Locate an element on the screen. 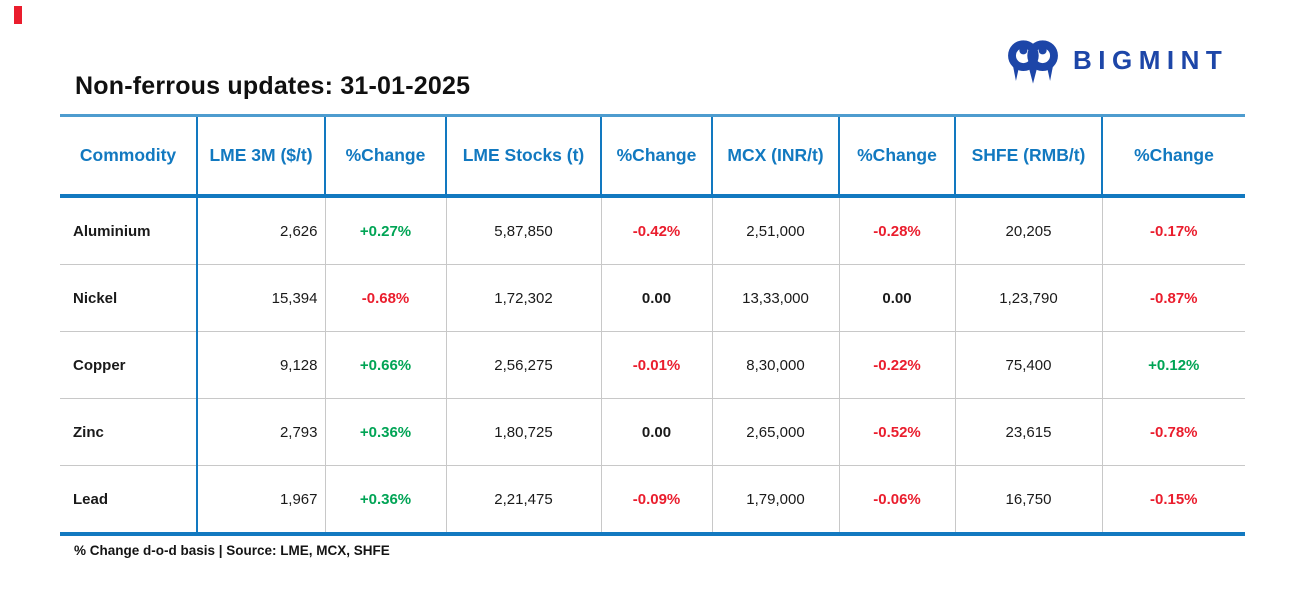 The height and width of the screenshot is (600, 1304). value-cell: 5,87,850 is located at coordinates (524, 230).